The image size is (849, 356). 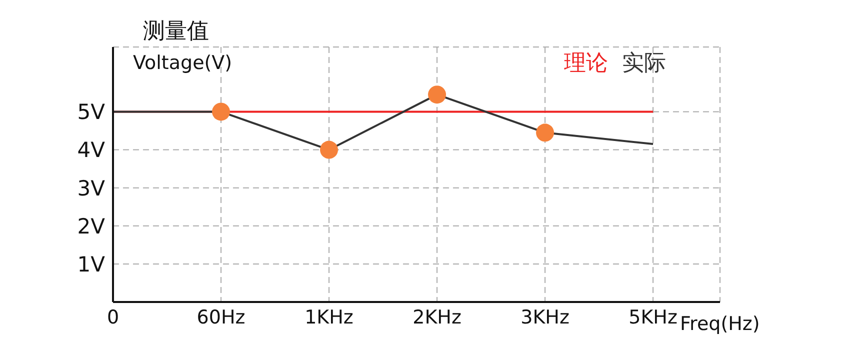 What do you see at coordinates (91, 226) in the screenshot?
I see `y-tick-label: 2V` at bounding box center [91, 226].